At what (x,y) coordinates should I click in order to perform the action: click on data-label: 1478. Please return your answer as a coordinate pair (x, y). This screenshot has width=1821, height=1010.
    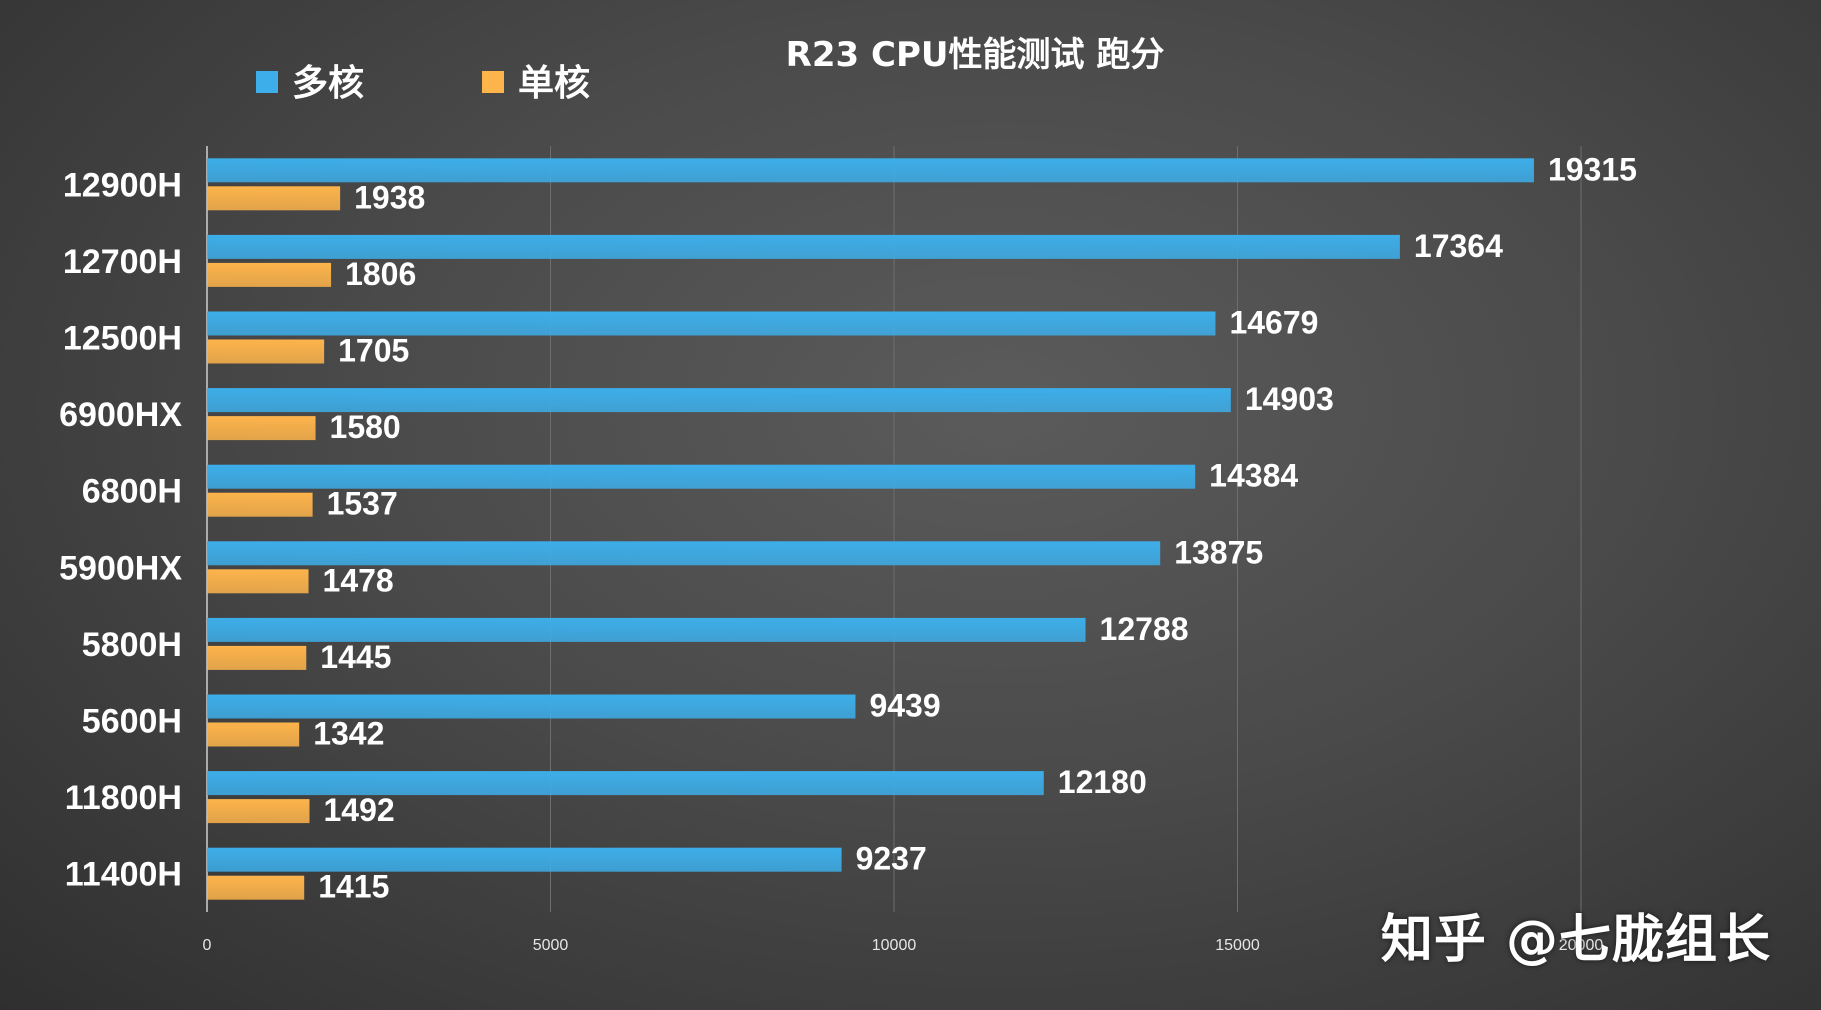
    Looking at the image, I should click on (358, 580).